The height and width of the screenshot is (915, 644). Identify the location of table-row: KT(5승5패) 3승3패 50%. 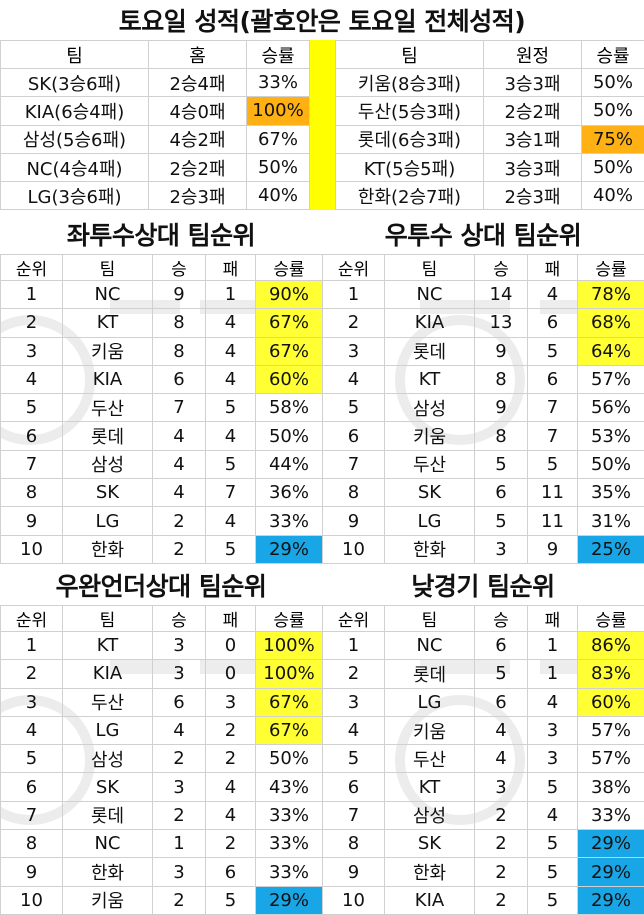
(489, 167).